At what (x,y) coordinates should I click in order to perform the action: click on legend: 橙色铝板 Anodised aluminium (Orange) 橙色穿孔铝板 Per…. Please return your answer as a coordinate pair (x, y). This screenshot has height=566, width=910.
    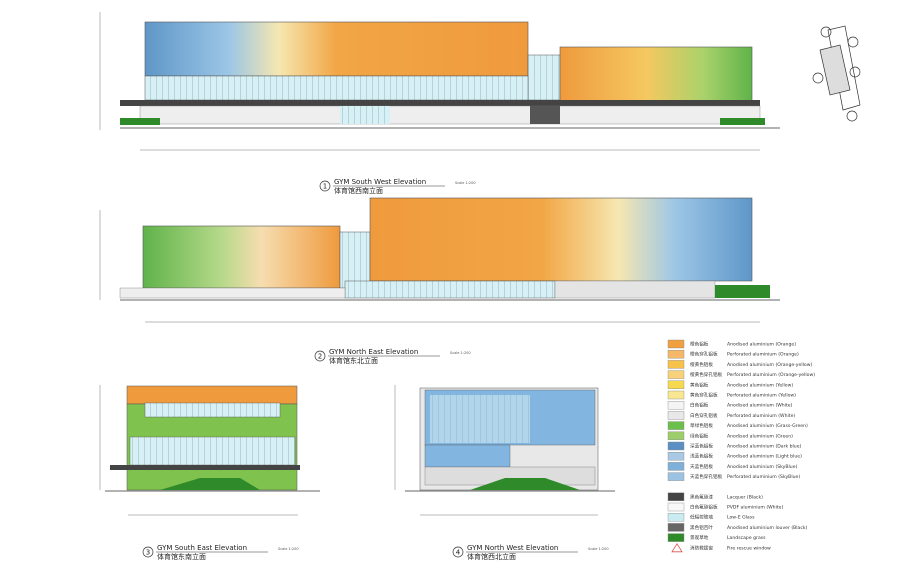
    Looking at the image, I should click on (741, 446).